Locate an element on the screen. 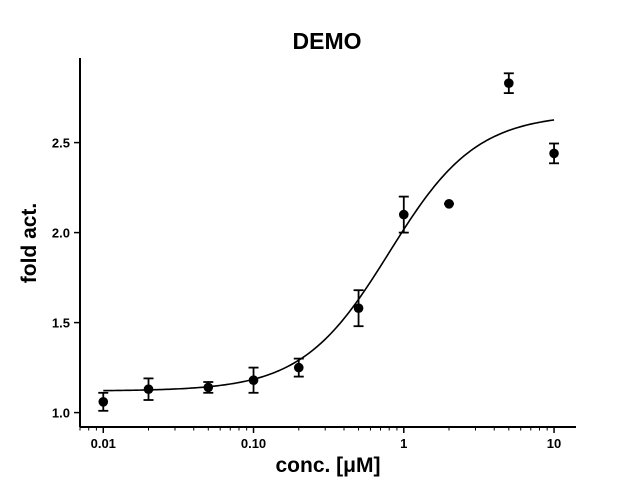 This screenshot has height=480, width=640. y-tick-label: 2.5 is located at coordinates (61, 143).